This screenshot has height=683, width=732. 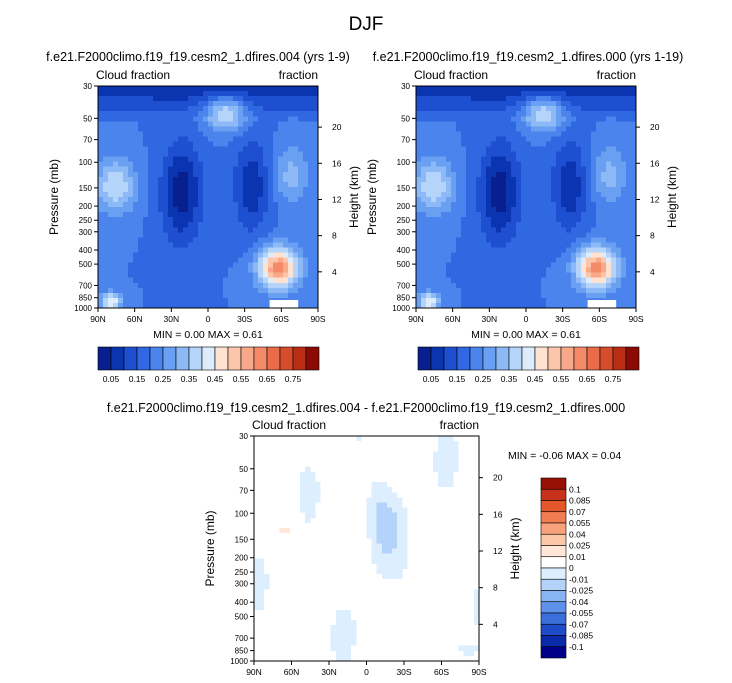 I want to click on y-right-tick-label: 4, so click(x=652, y=272).